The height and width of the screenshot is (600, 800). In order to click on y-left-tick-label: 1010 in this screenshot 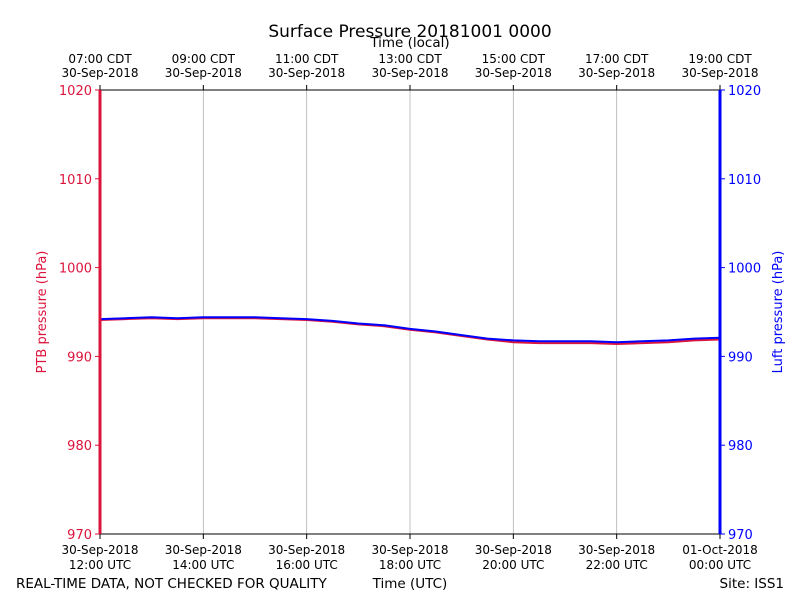, I will do `click(75, 180)`.